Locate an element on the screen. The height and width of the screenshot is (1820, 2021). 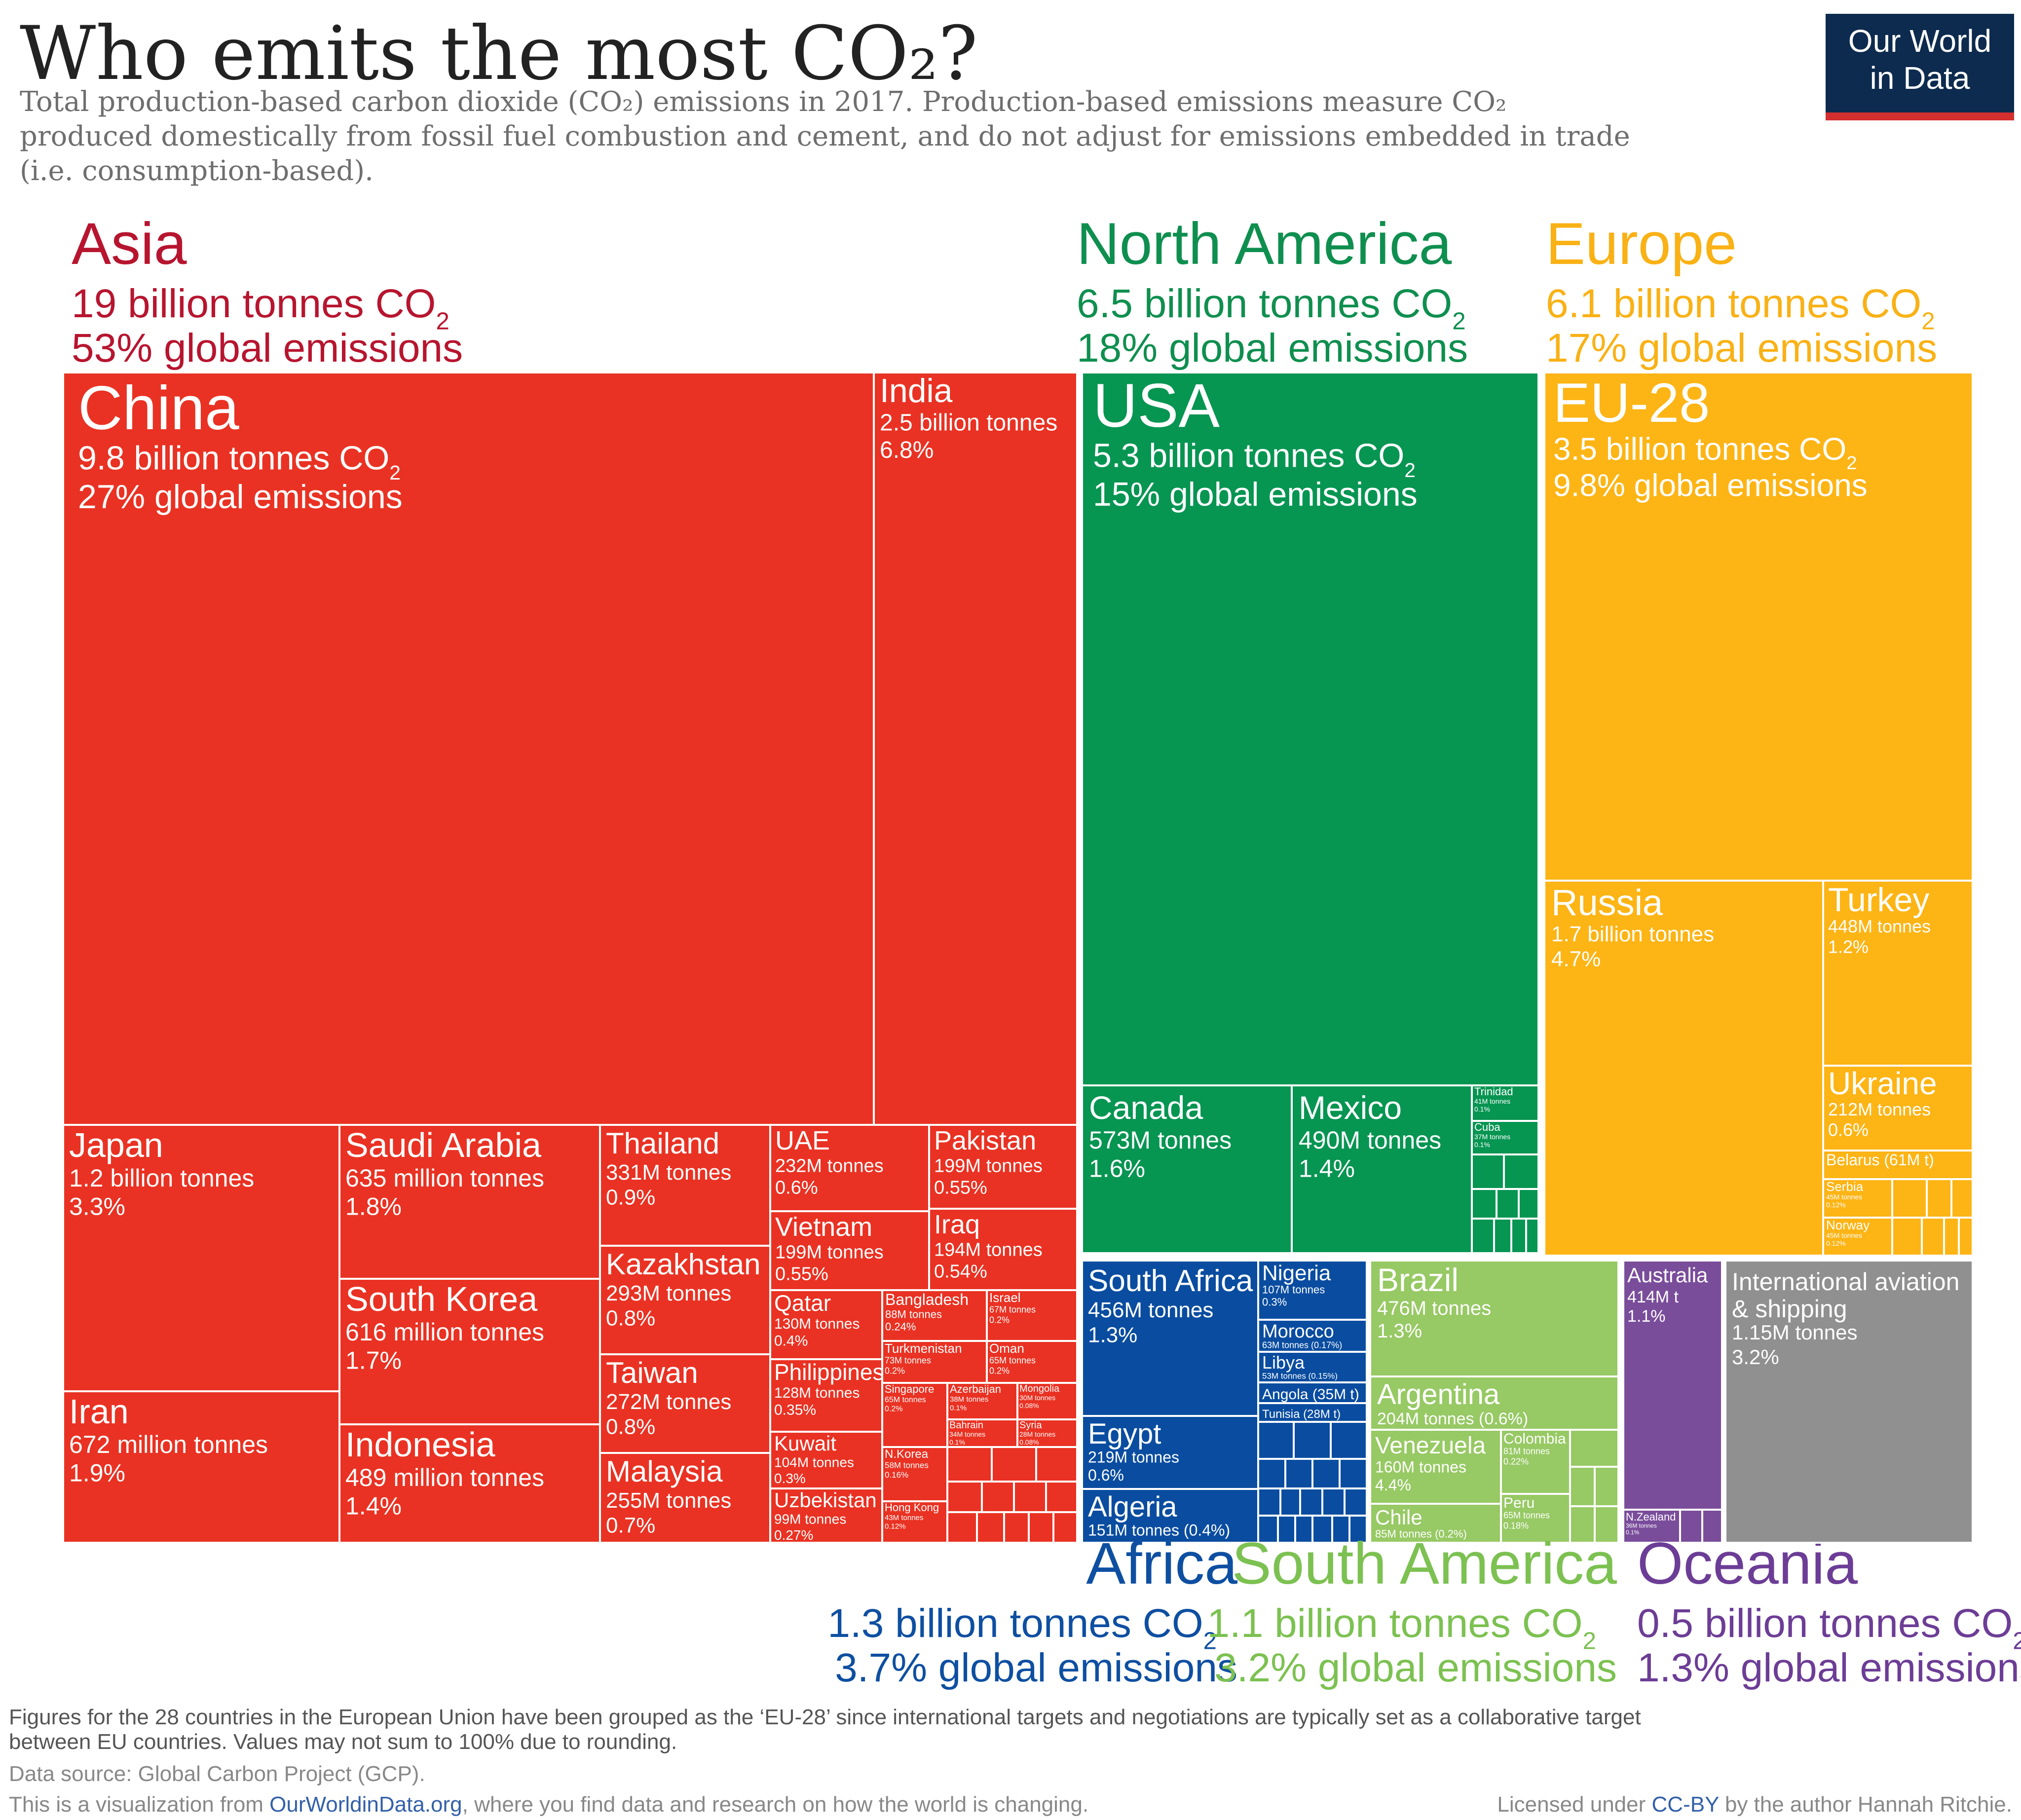
cell-name-iraq: Iraq is located at coordinates (957, 1224).